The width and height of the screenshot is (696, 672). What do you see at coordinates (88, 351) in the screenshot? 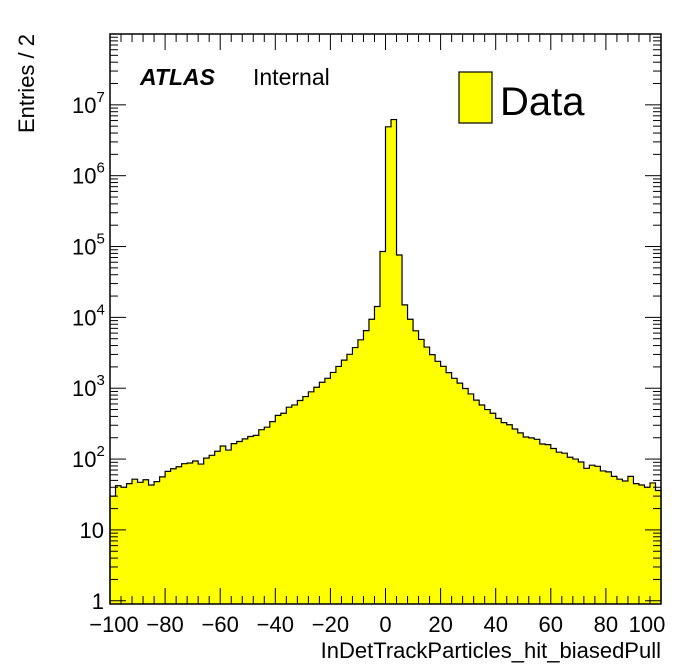
I see `y-tick-labels: 1 10 10² 10³ 10⁴ 10⁵ 10⁶ 10⁷` at bounding box center [88, 351].